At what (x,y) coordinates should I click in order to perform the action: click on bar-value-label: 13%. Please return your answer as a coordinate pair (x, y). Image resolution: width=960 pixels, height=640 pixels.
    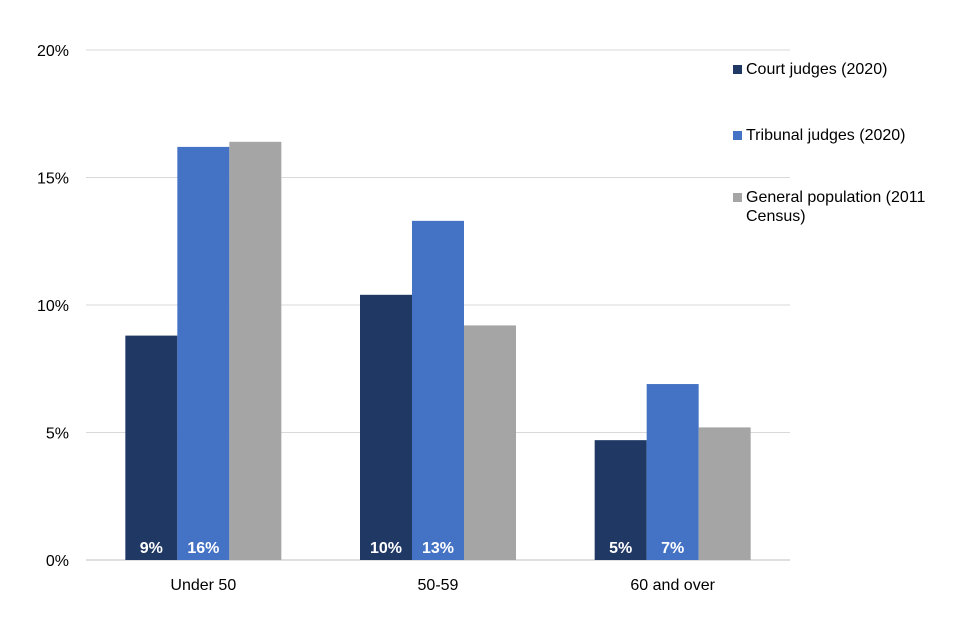
    Looking at the image, I should click on (438, 548).